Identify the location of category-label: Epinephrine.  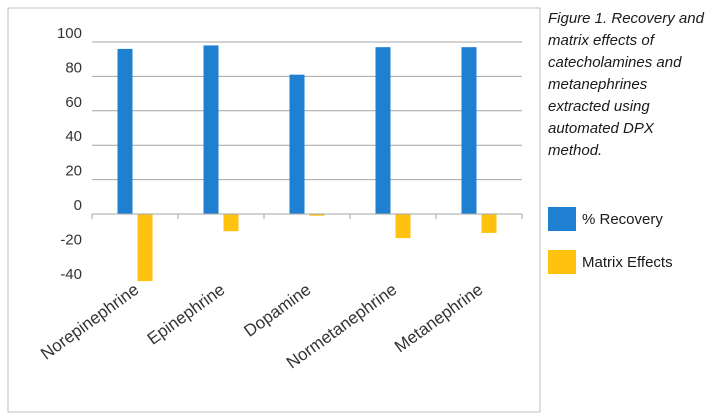
(186, 314).